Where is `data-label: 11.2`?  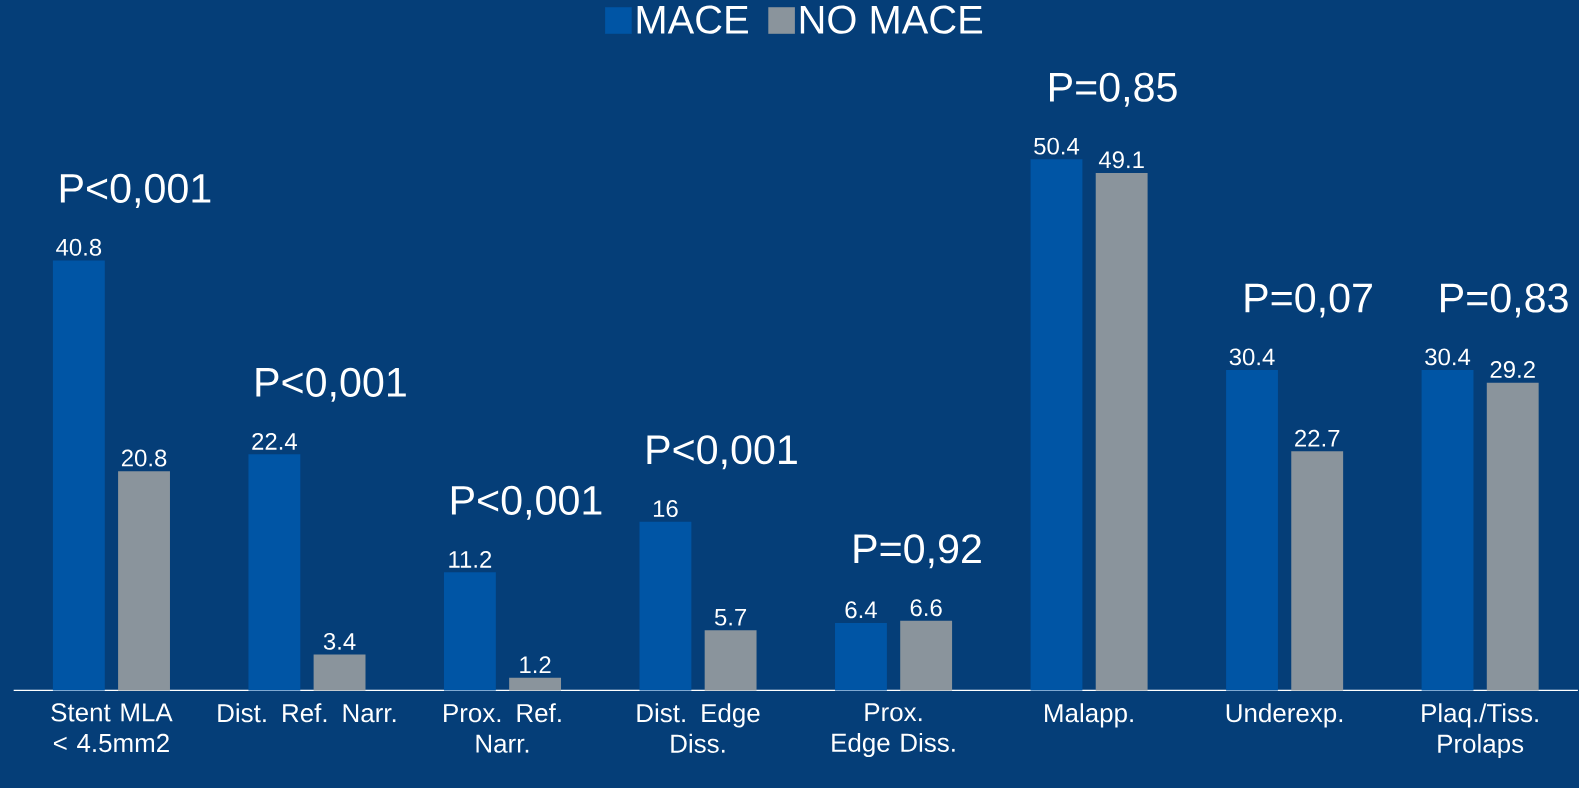 data-label: 11.2 is located at coordinates (470, 559).